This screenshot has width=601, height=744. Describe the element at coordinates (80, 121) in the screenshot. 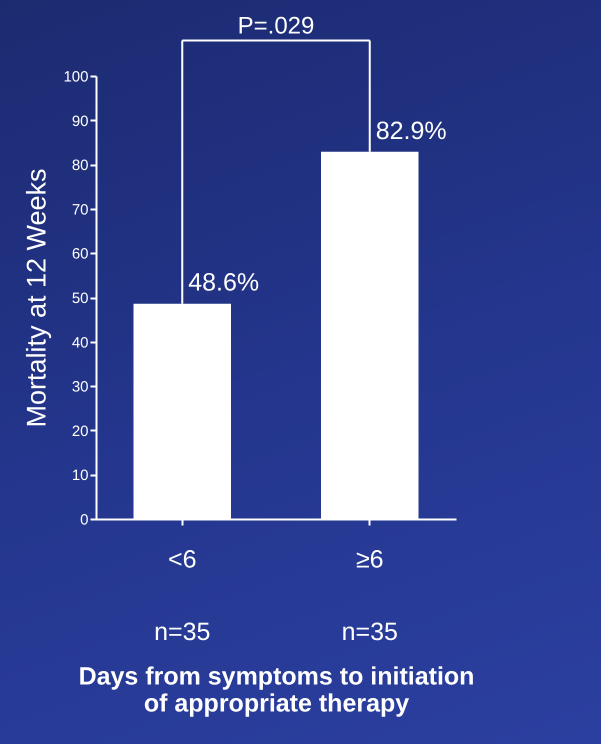

I see `y-tick-label: 90` at that location.